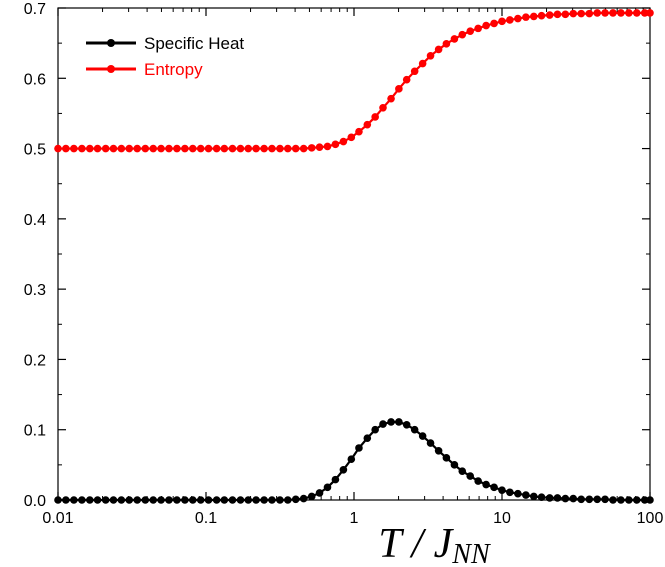 This screenshot has width=665, height=567. I want to click on series-line-specific-heat, so click(354, 461).